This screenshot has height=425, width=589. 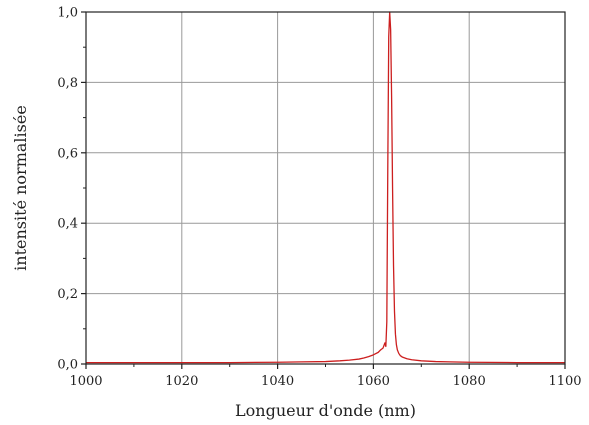 What do you see at coordinates (67, 365) in the screenshot?
I see `y-tick-label: 0,0` at bounding box center [67, 365].